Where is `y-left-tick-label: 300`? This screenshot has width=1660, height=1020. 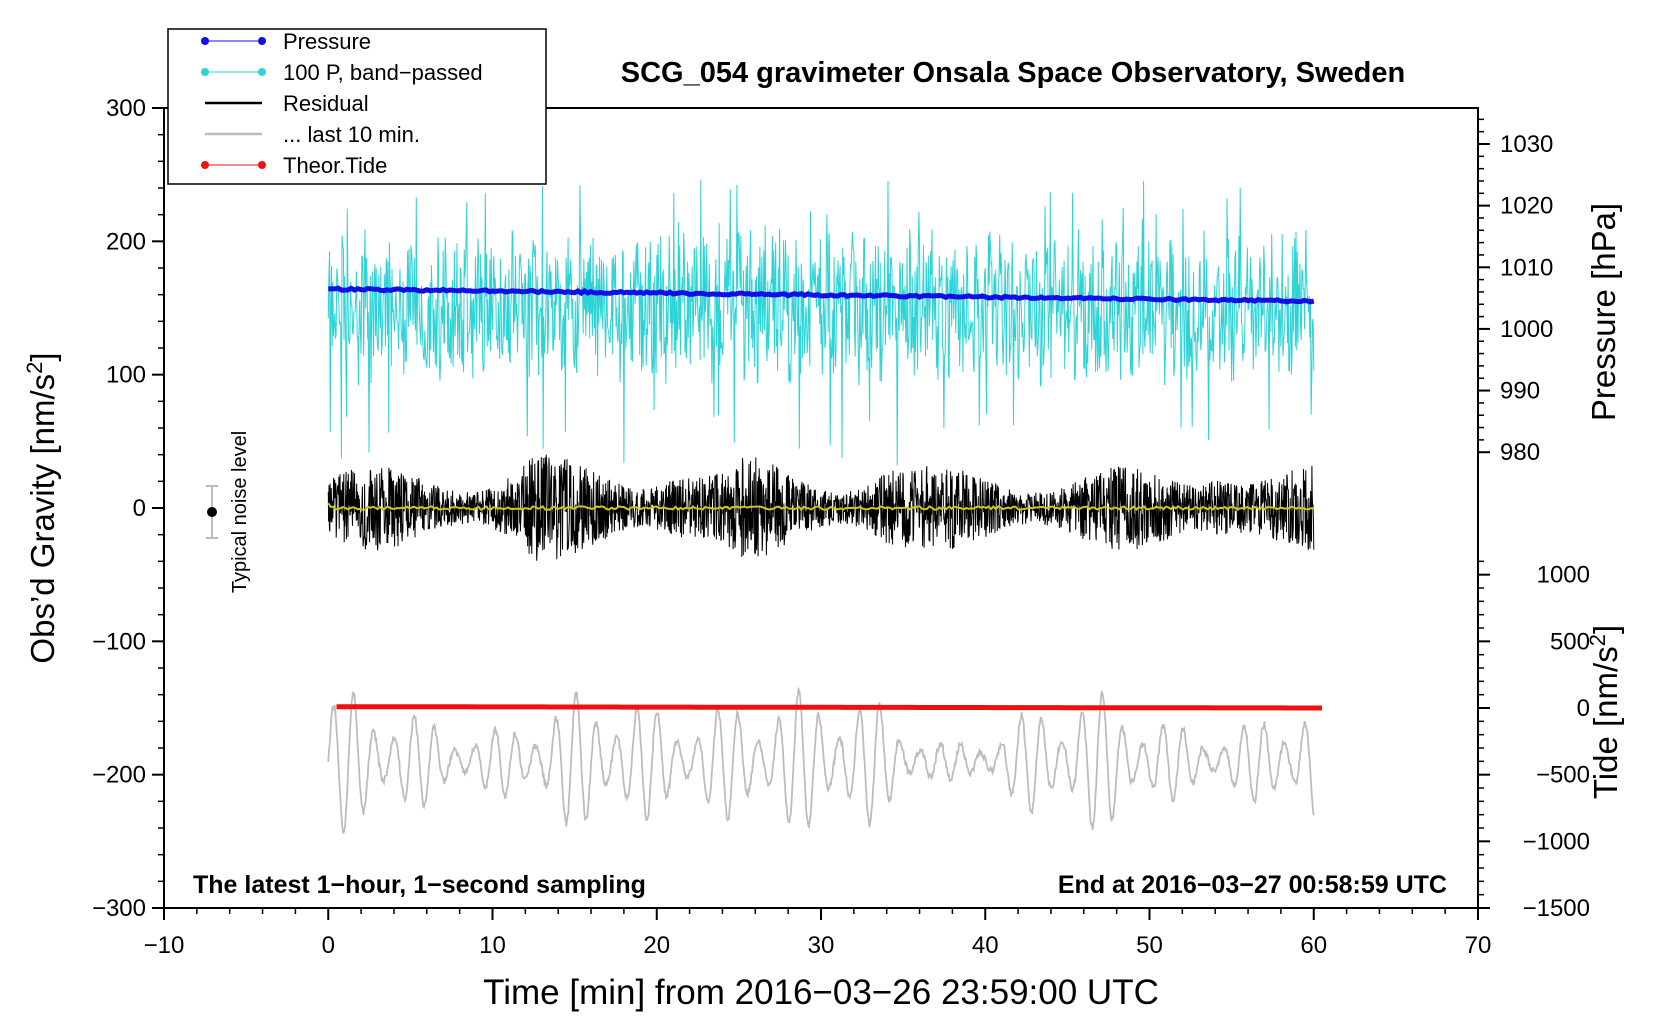
y-left-tick-label: 300 is located at coordinates (126, 108).